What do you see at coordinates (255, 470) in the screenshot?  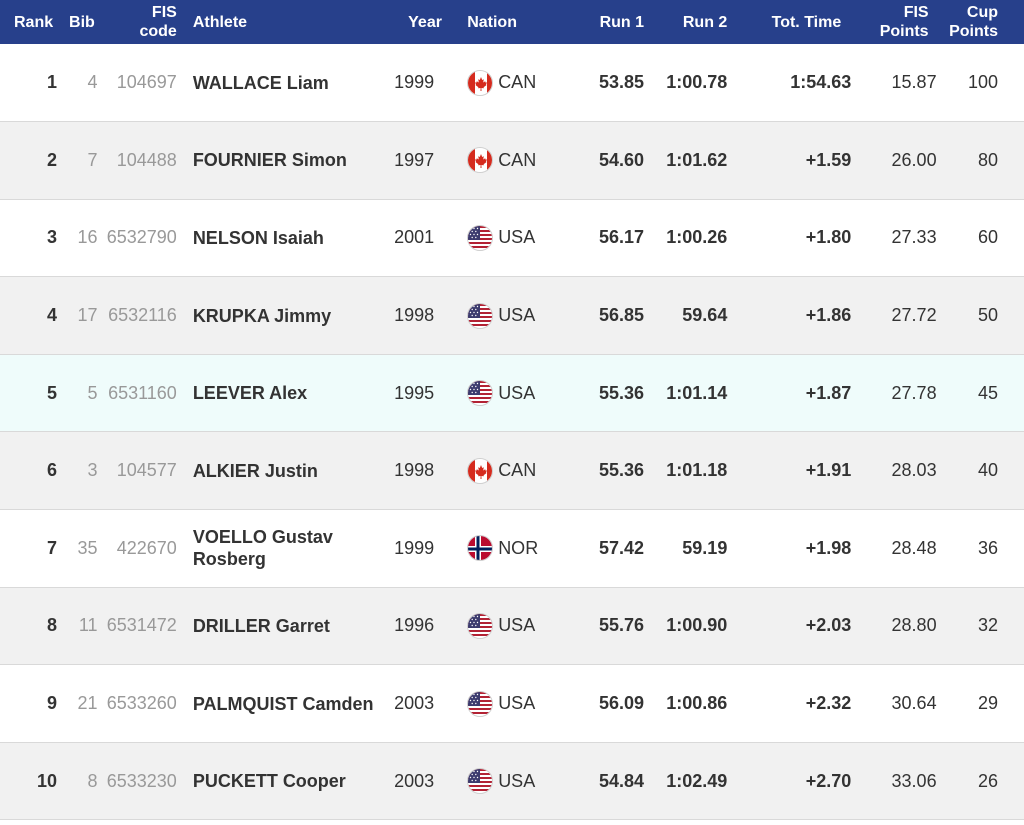 I see `athlete-name-link: ALKIER Justin` at bounding box center [255, 470].